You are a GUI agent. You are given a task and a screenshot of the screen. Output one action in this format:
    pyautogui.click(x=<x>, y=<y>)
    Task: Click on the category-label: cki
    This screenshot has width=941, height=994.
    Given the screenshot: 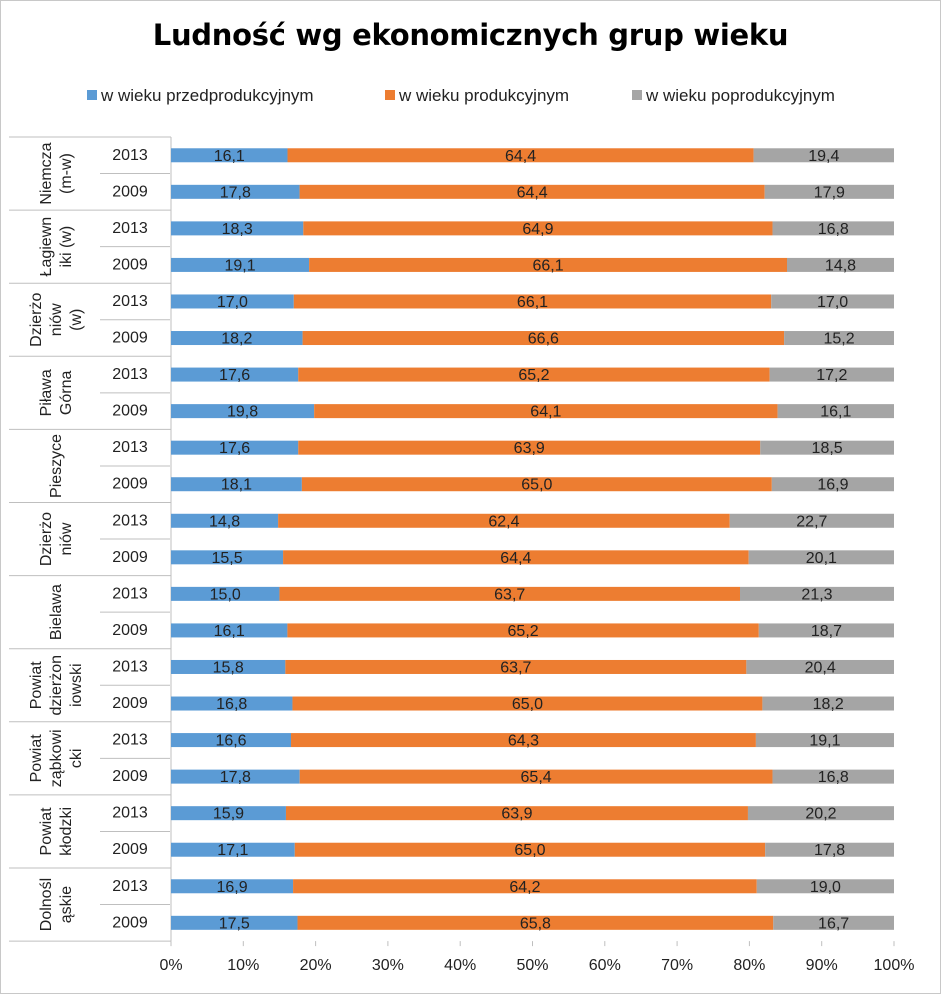 What is the action you would take?
    pyautogui.click(x=76, y=759)
    